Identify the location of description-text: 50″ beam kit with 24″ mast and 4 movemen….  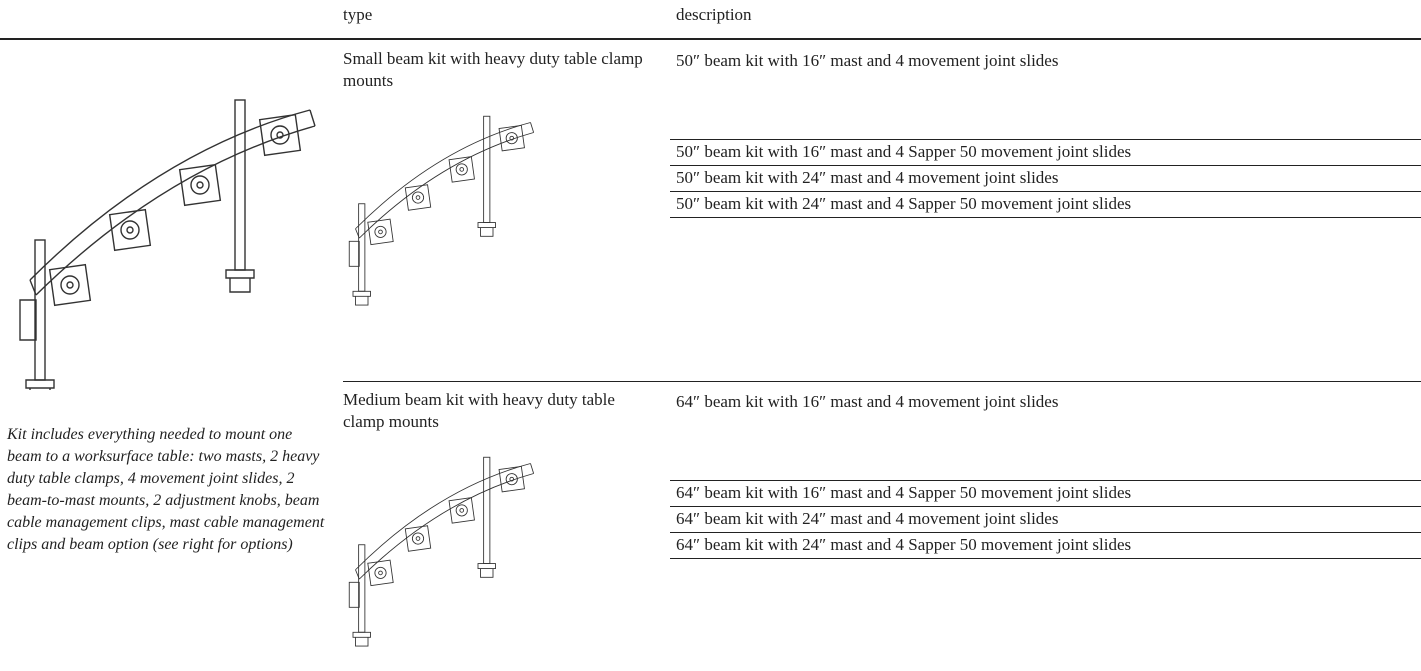
(867, 177).